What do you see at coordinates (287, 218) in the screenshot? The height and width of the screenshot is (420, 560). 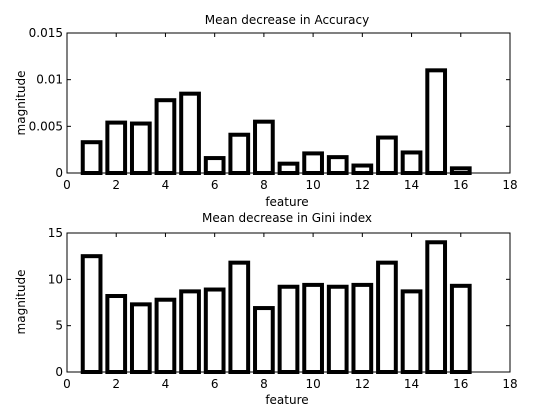 I see `chart-title: Mean decrease in Gini index` at bounding box center [287, 218].